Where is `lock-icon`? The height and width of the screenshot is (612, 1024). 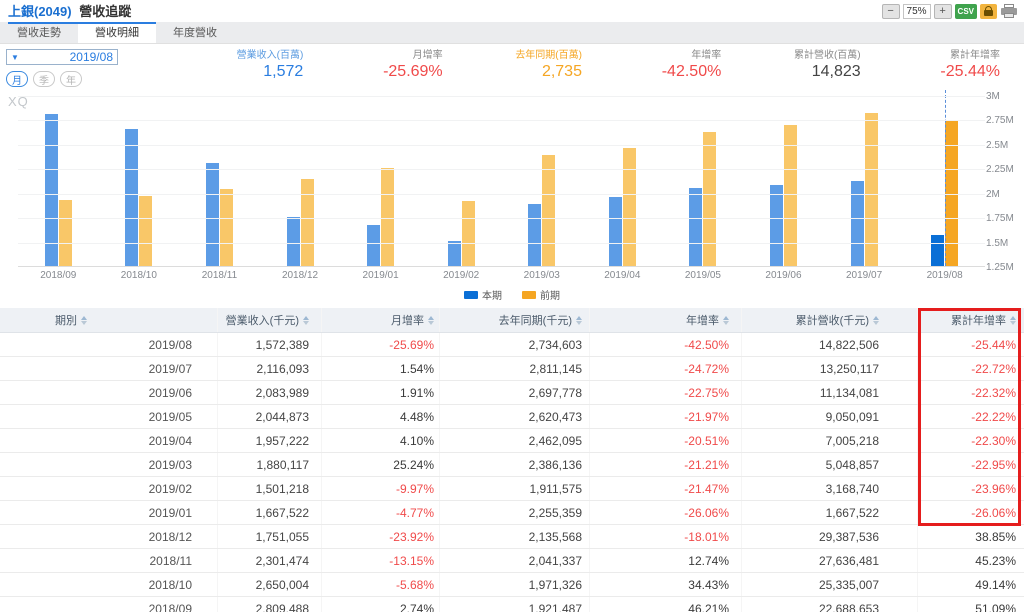
lock-icon is located at coordinates (988, 11).